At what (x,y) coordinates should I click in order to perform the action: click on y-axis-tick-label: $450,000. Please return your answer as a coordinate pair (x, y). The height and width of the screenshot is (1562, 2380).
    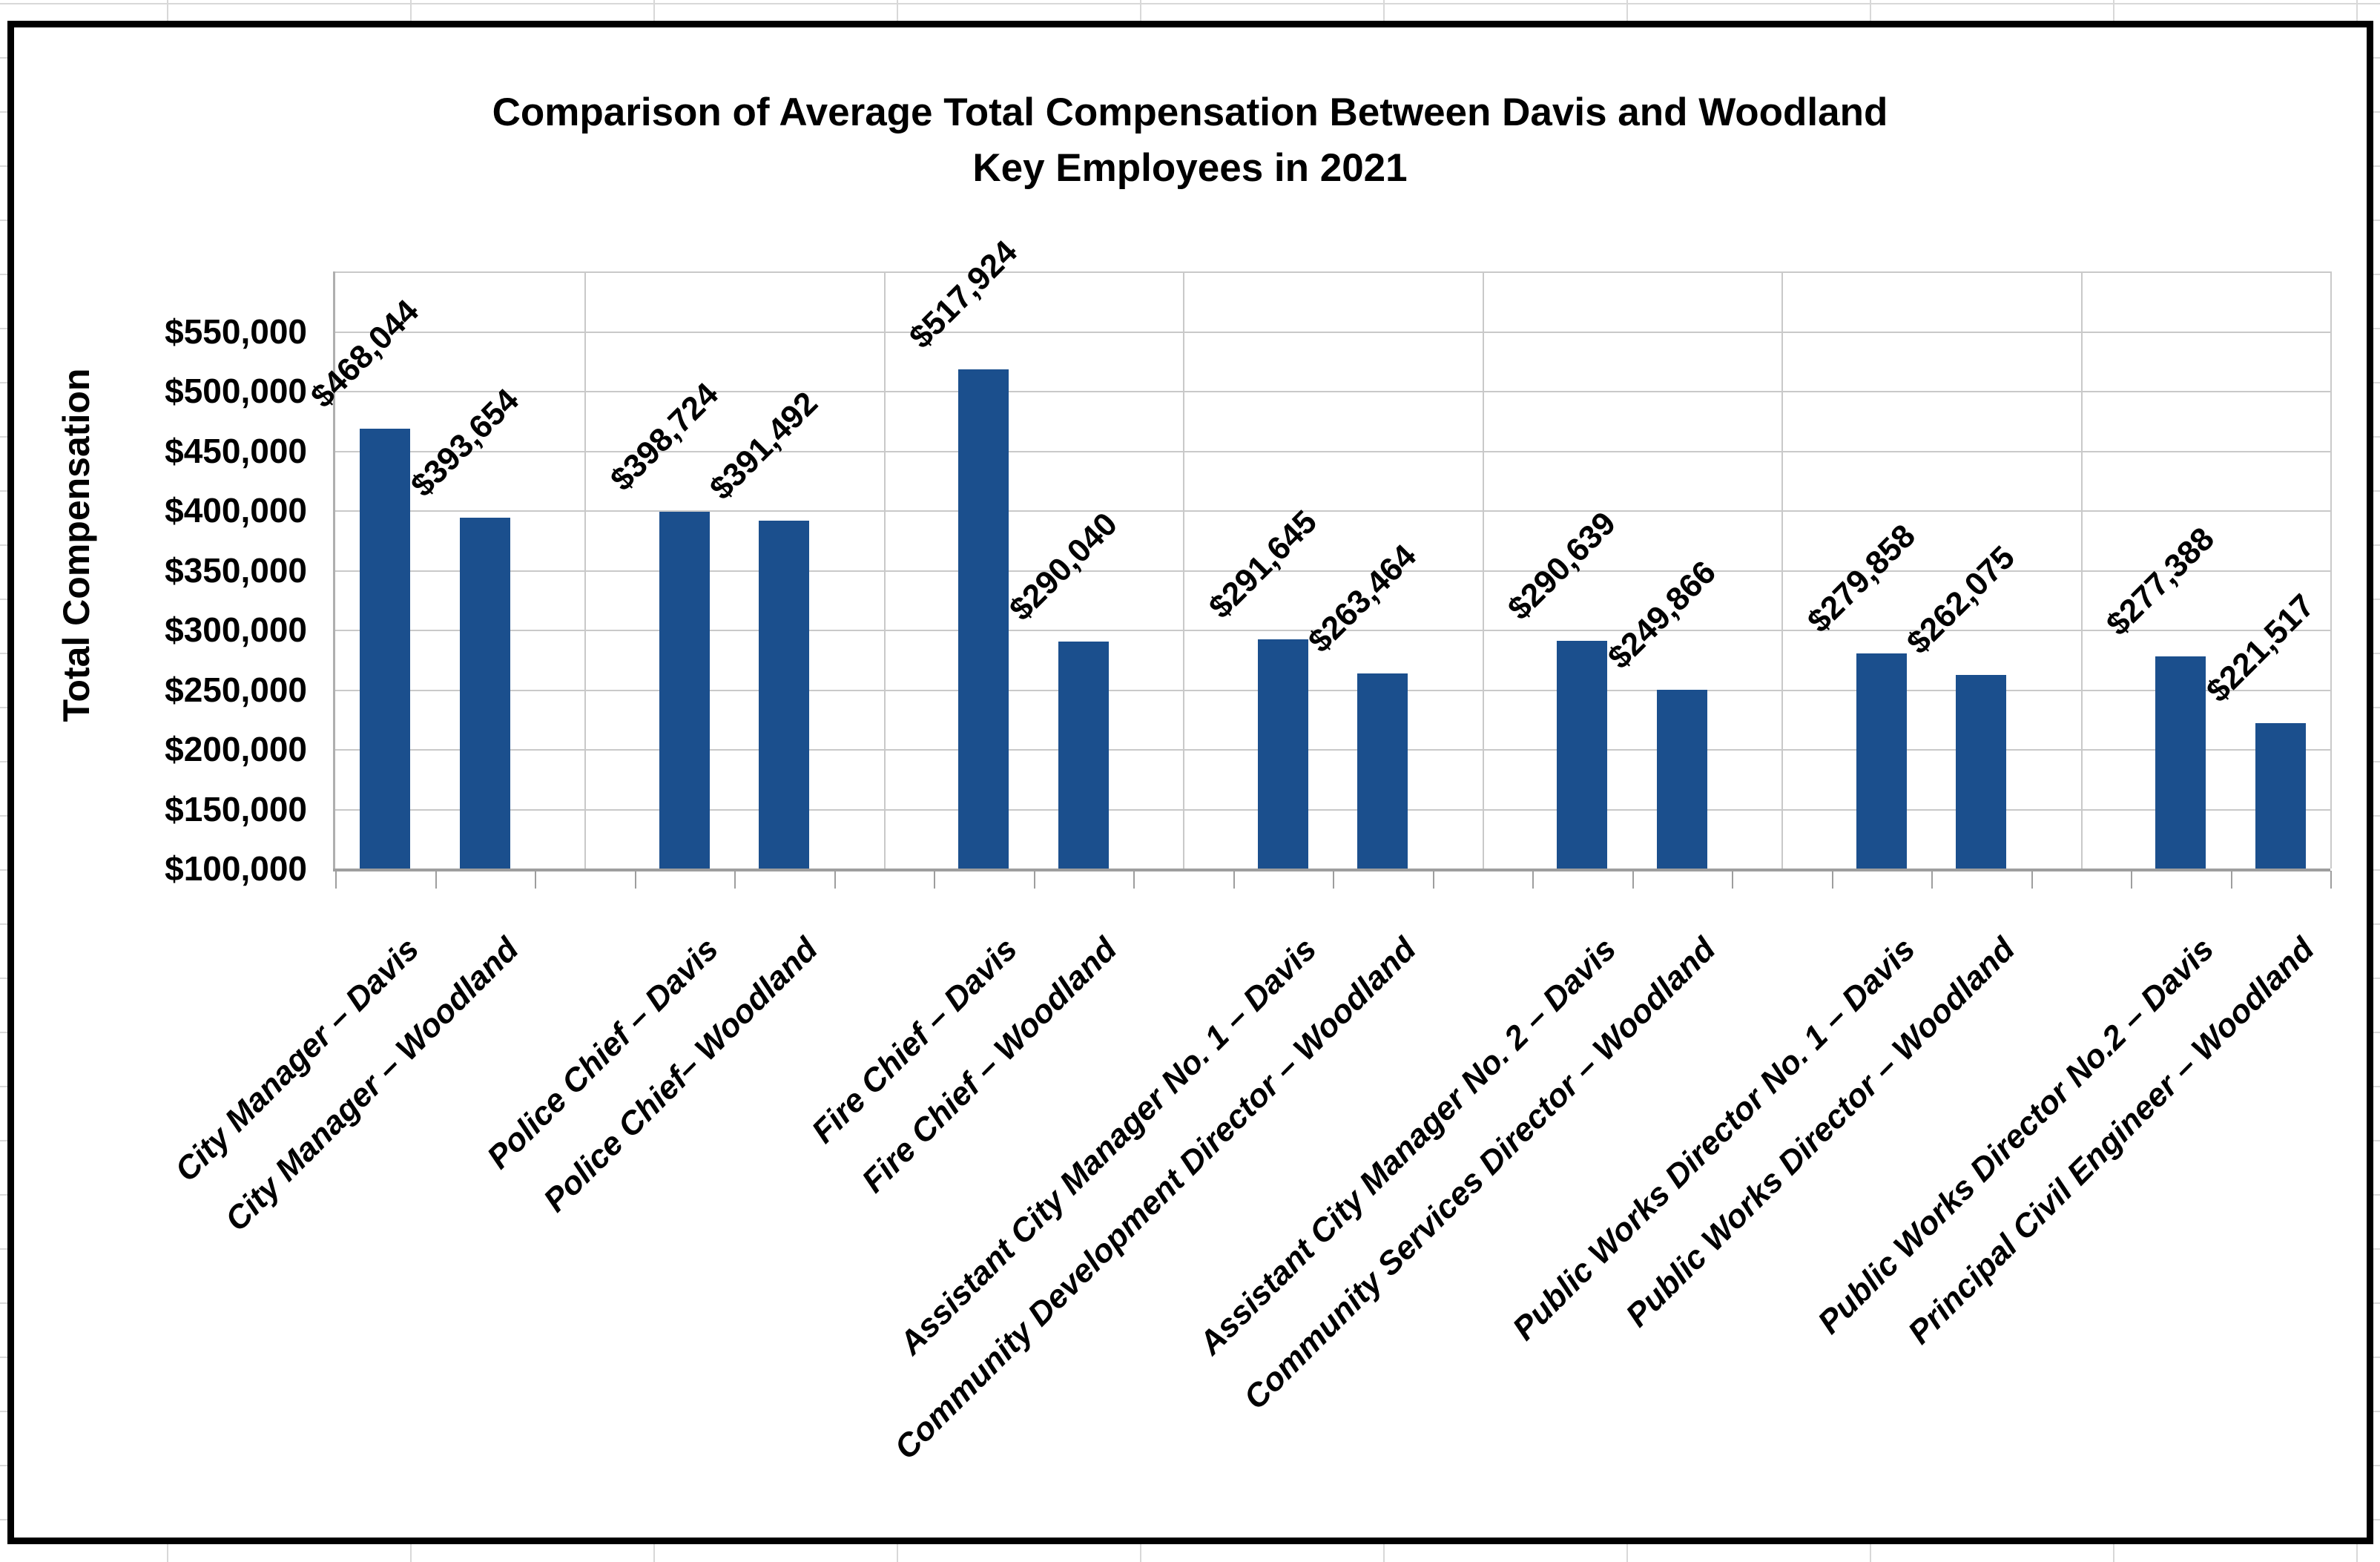
    Looking at the image, I should click on (236, 450).